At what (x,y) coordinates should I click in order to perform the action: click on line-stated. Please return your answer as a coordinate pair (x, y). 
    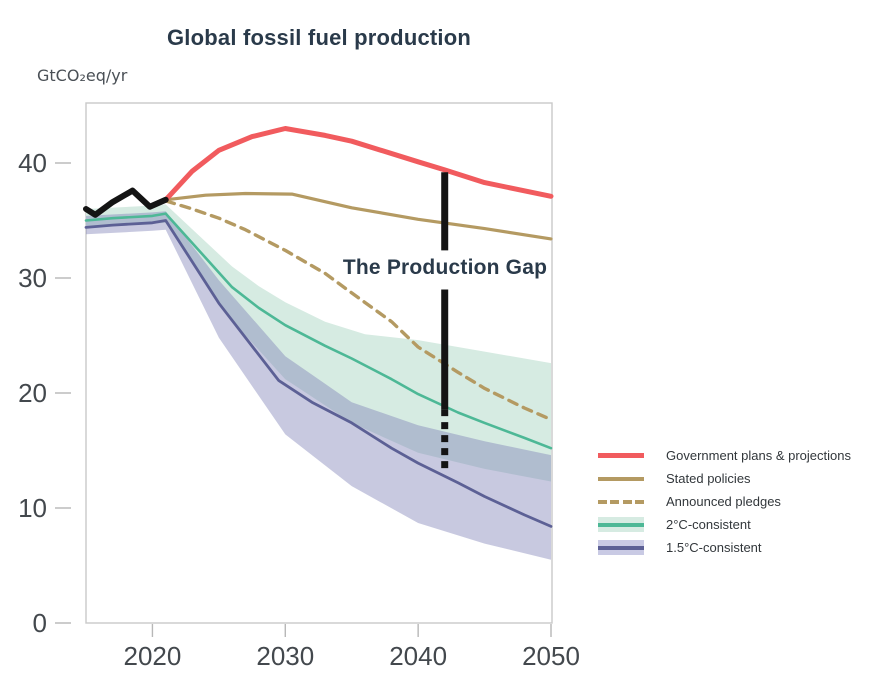
    Looking at the image, I should click on (358, 216).